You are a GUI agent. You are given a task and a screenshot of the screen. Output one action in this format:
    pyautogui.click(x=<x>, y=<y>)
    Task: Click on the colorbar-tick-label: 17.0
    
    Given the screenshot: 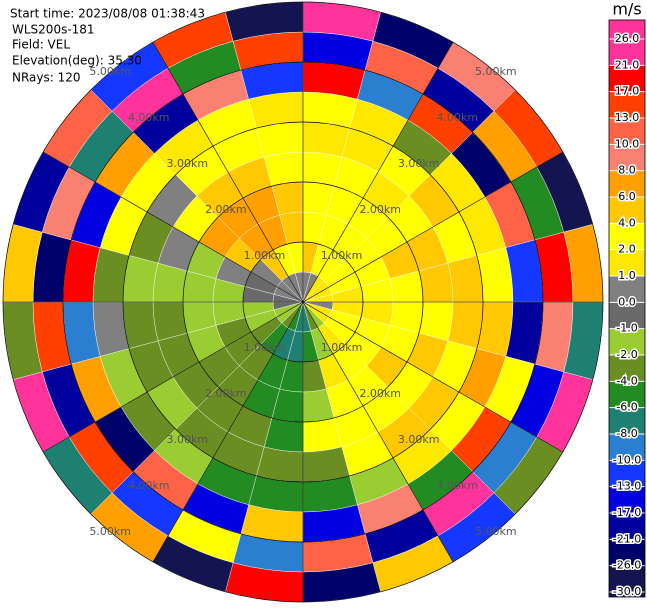 What is the action you would take?
    pyautogui.click(x=627, y=91)
    